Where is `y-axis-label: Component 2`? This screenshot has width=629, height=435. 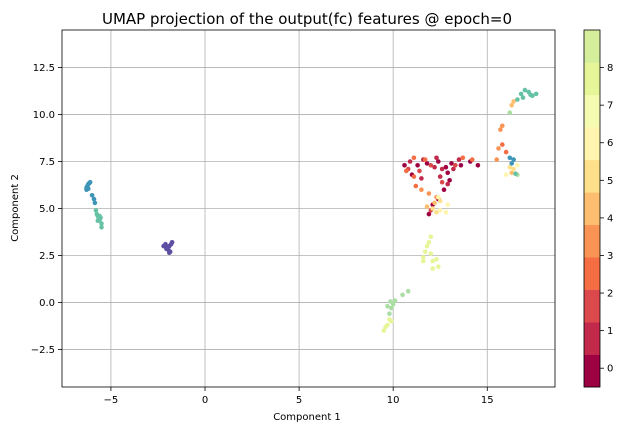 y-axis-label: Component 2 is located at coordinates (15, 208).